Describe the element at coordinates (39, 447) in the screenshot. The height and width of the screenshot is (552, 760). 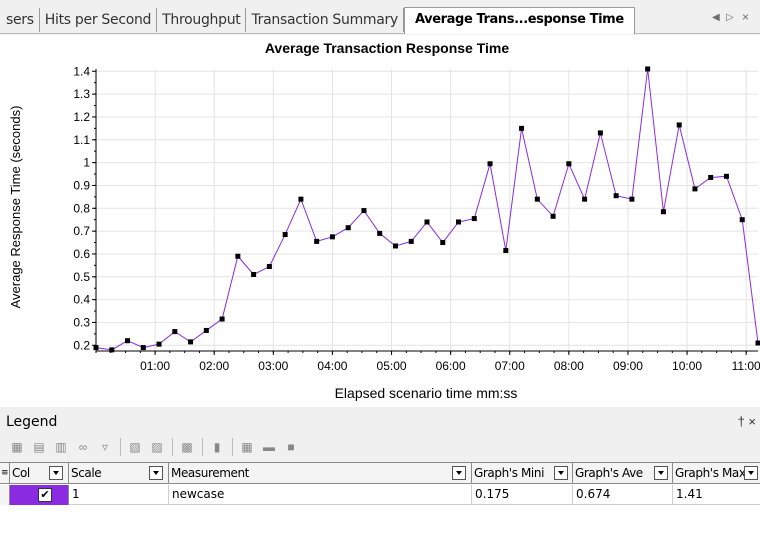
I see `hide-icon: ▤` at that location.